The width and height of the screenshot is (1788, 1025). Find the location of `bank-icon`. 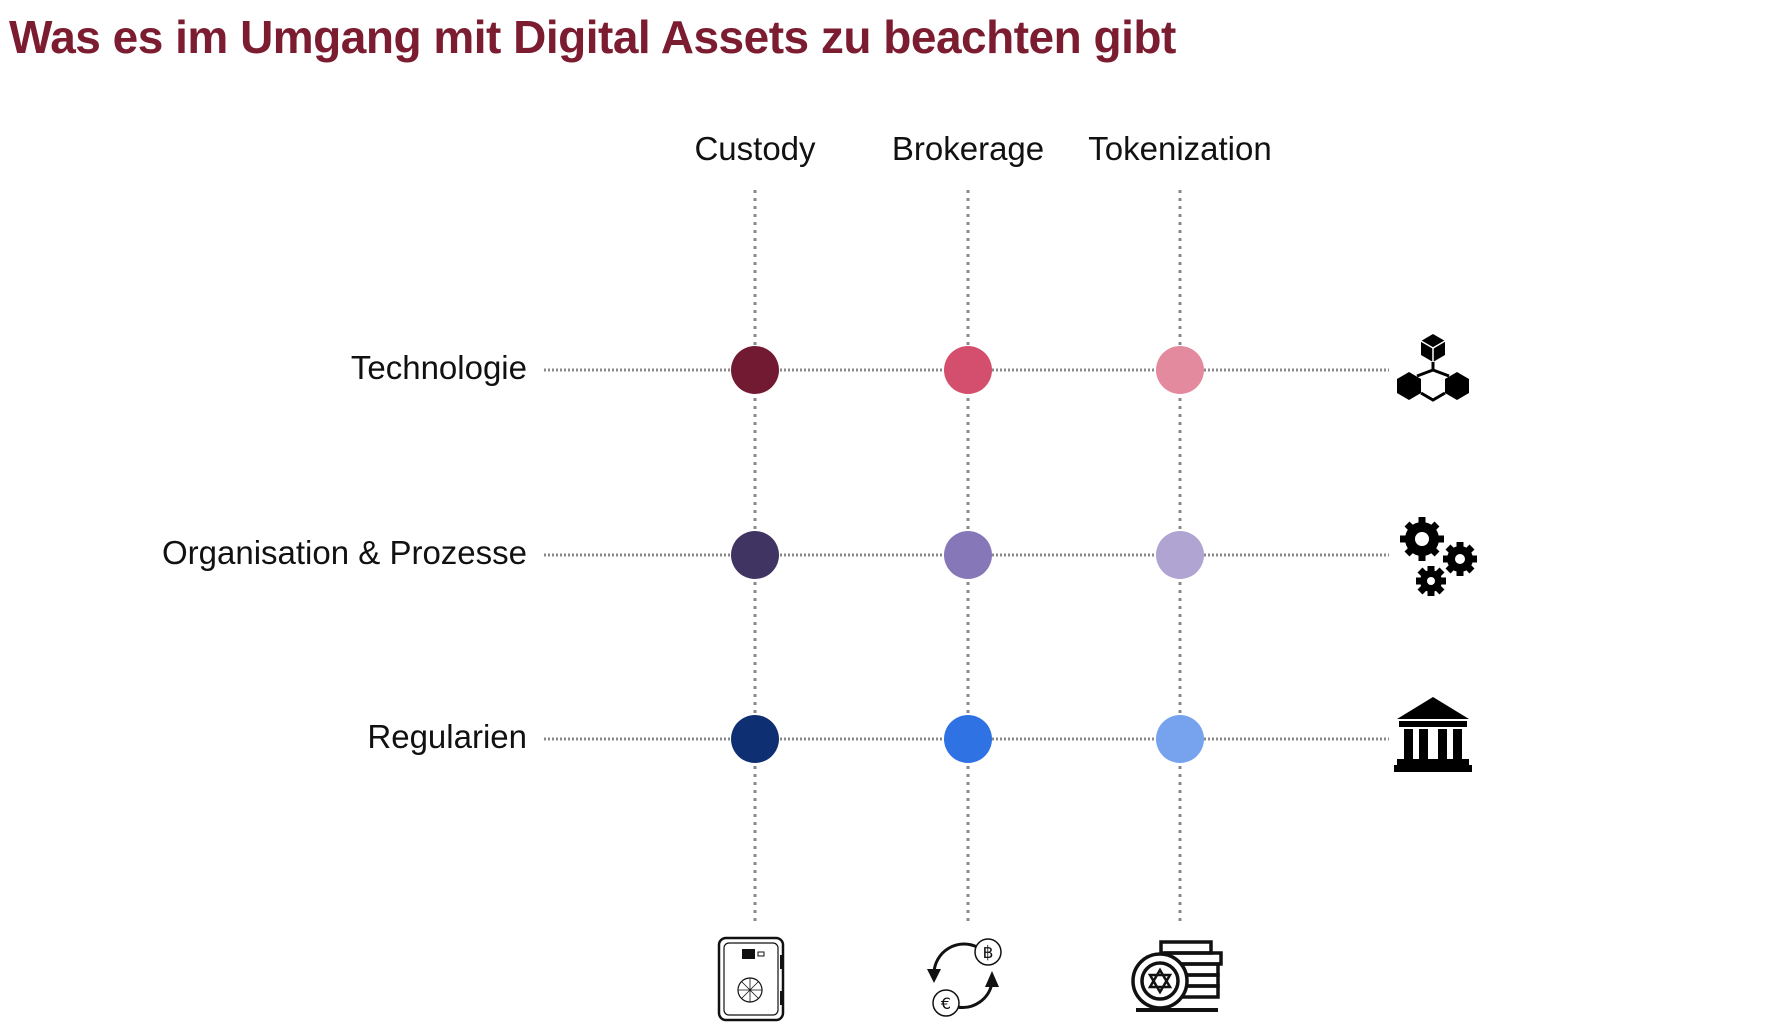

bank-icon is located at coordinates (1433, 734).